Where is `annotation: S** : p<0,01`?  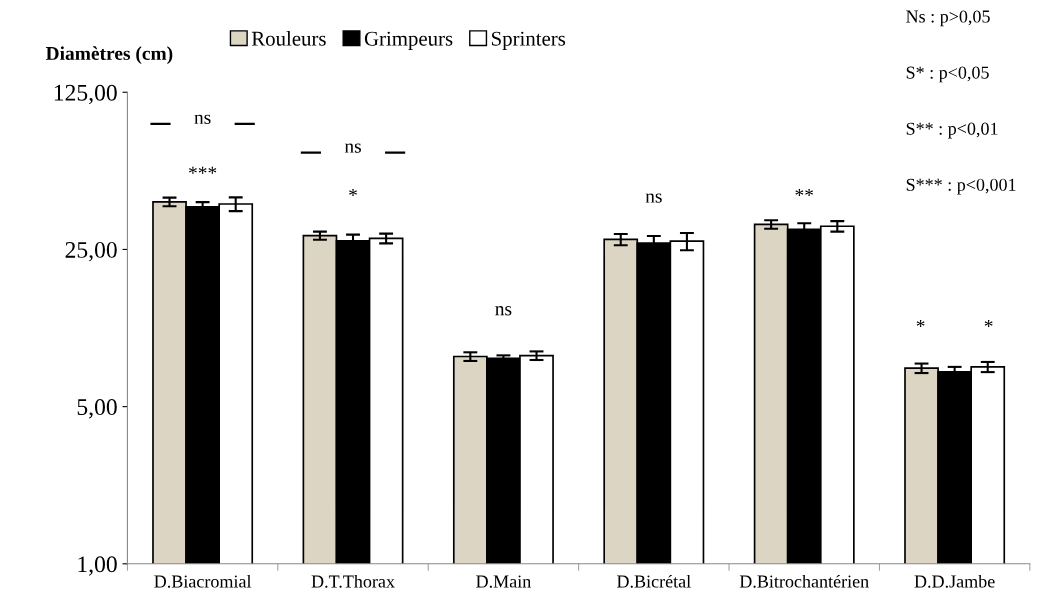
annotation: S** : p<0,01 is located at coordinates (952, 130).